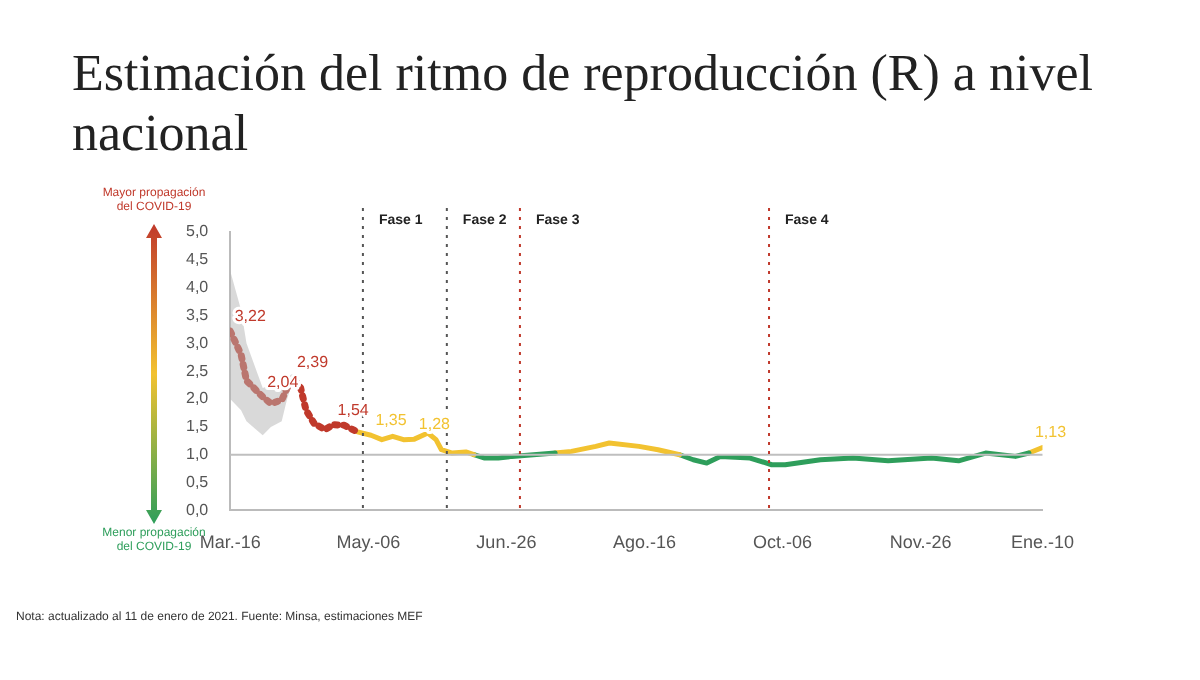 This screenshot has height=680, width=1200. I want to click on y-tick-label: 0,5, so click(197, 481).